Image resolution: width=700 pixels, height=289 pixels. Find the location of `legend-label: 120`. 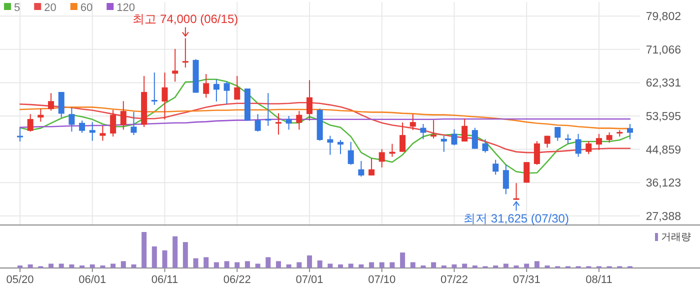

legend-label: 120 is located at coordinates (125, 8).